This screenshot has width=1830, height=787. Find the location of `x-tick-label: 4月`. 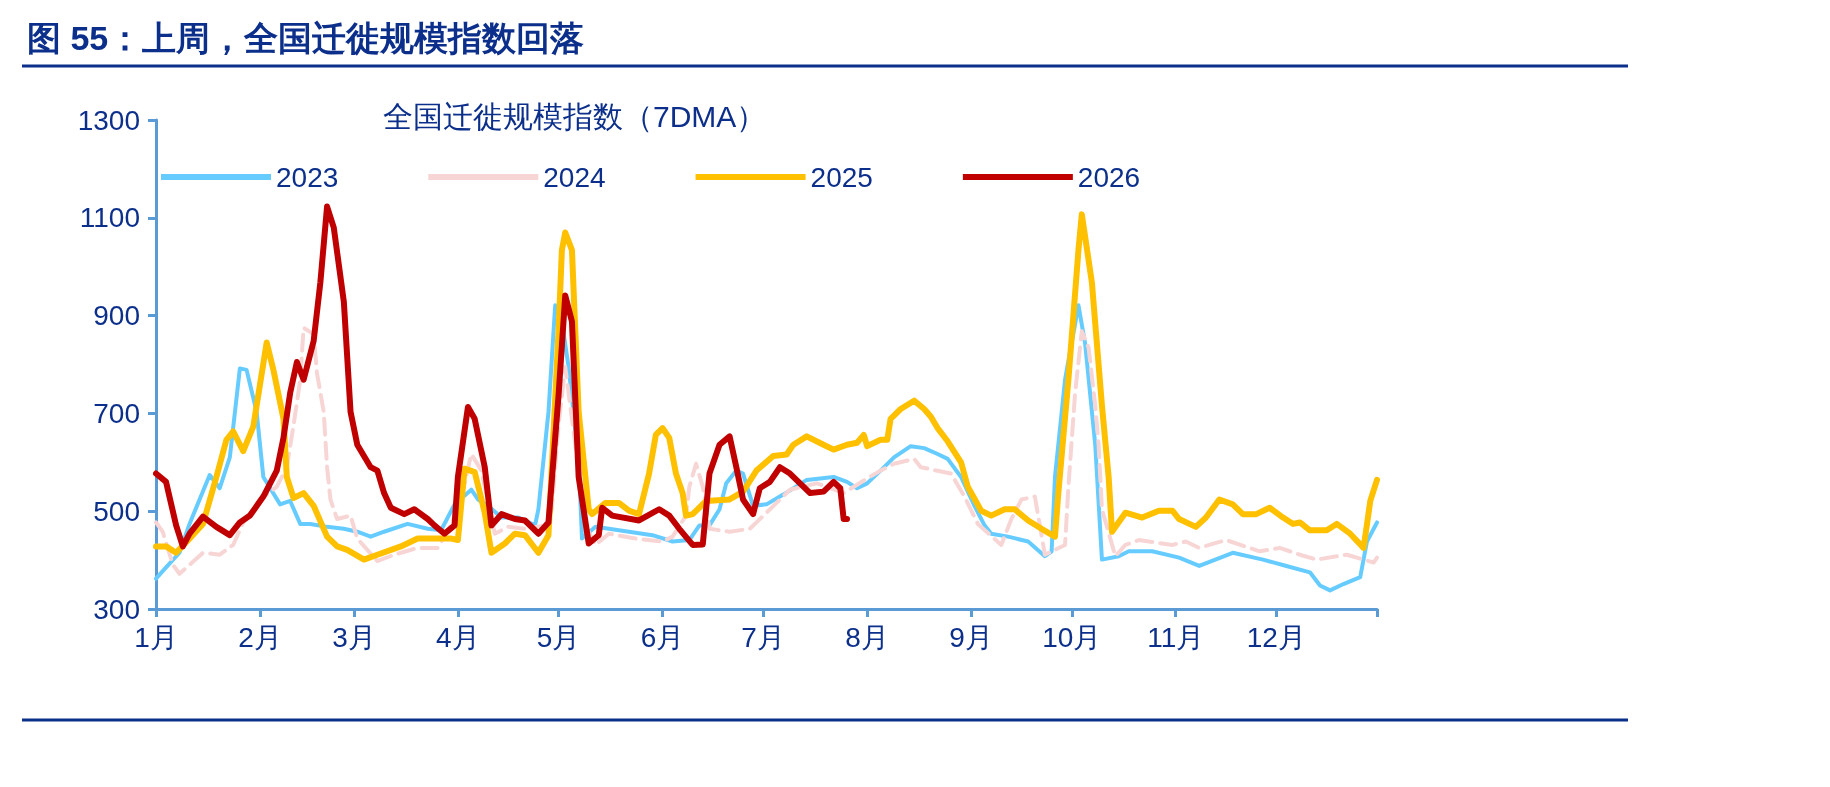

x-tick-label: 4月 is located at coordinates (458, 637).